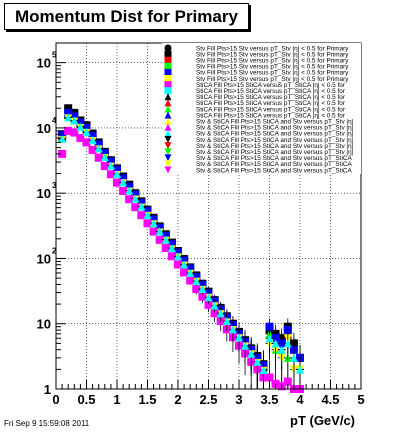 The width and height of the screenshot is (400, 433). What do you see at coordinates (360, 399) in the screenshot?
I see `x-tick-label: 5` at bounding box center [360, 399].